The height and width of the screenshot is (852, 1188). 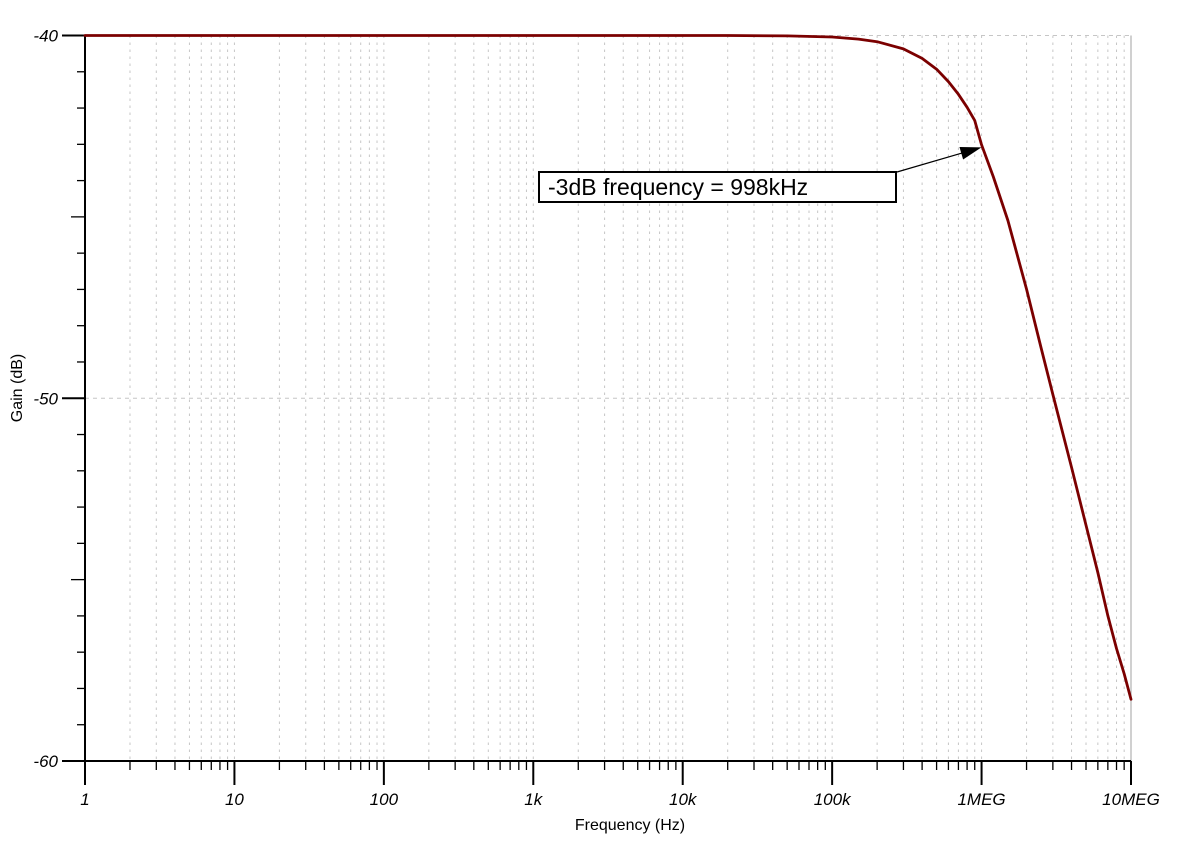 I want to click on x-tick-label: 1k, so click(x=533, y=799).